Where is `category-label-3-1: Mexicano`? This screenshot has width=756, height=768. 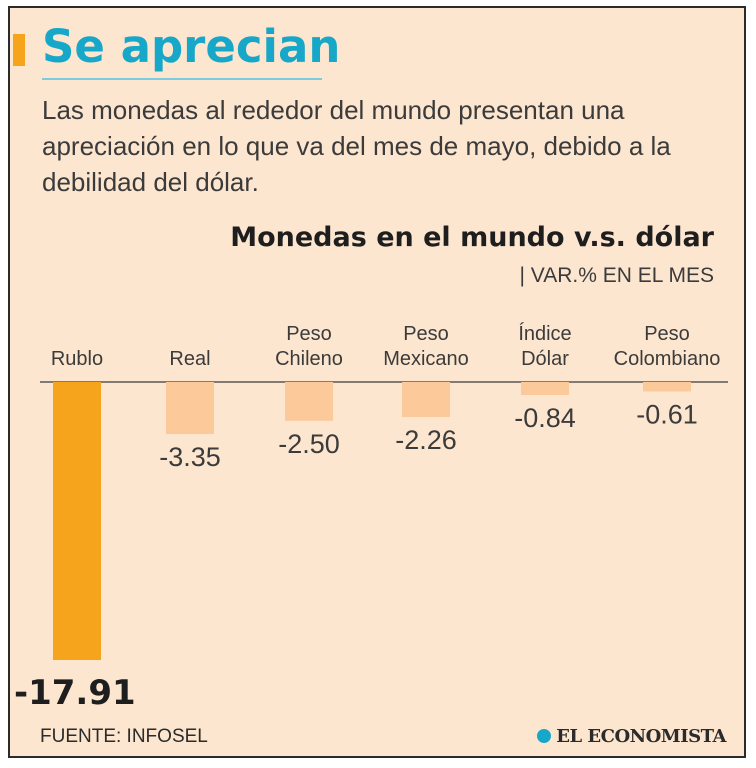 category-label-3-1: Mexicano is located at coordinates (426, 359).